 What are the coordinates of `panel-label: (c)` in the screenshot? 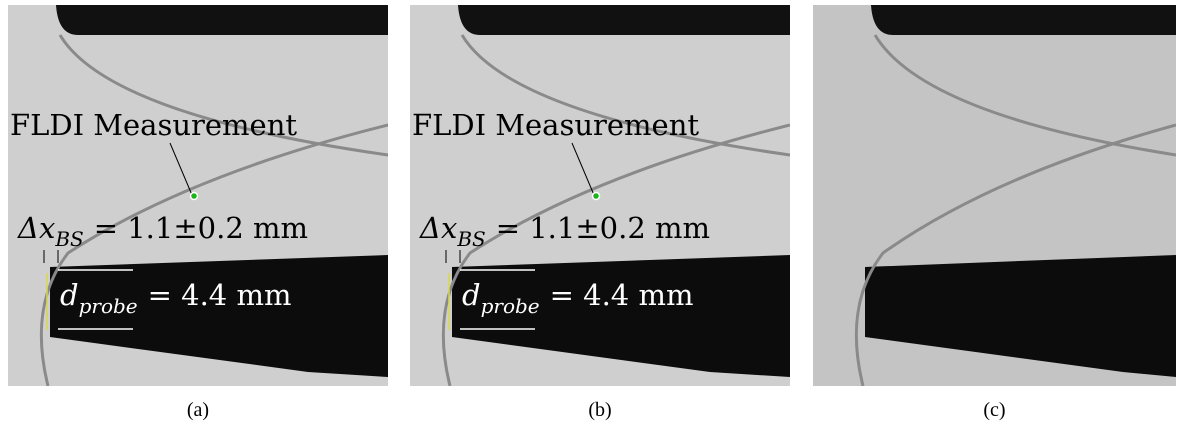 It's located at (994, 410).